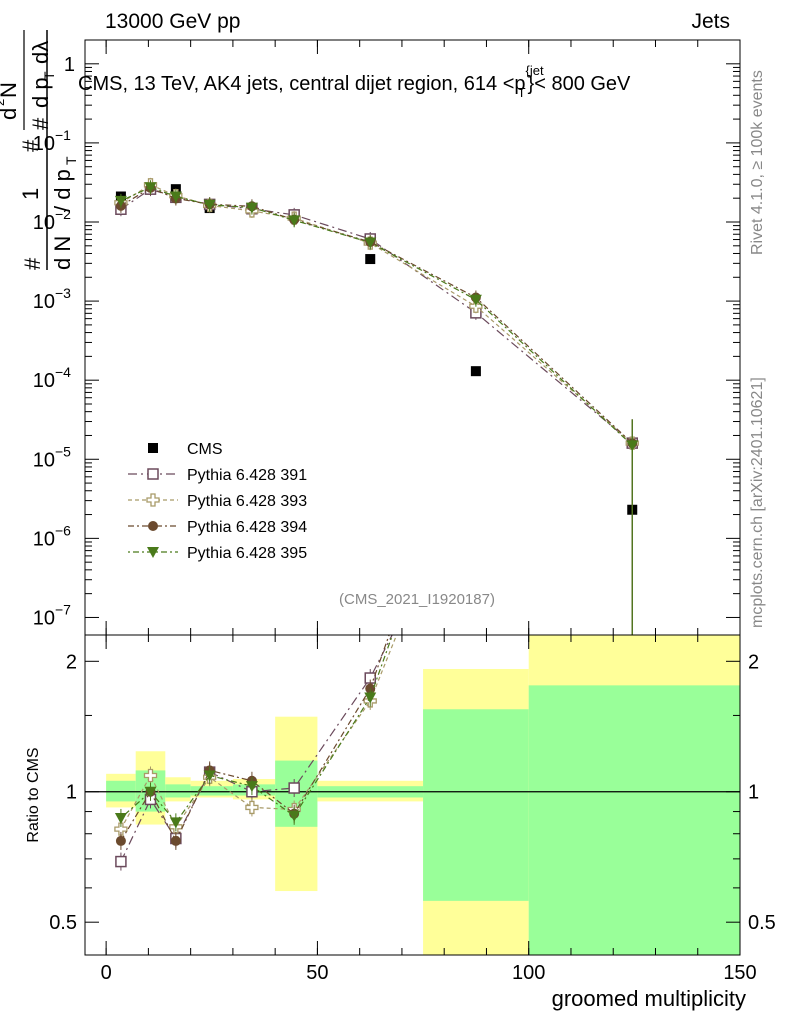  What do you see at coordinates (757, 162) in the screenshot?
I see `rivet-label: Rivet 4.1.0, ≥ 100k events` at bounding box center [757, 162].